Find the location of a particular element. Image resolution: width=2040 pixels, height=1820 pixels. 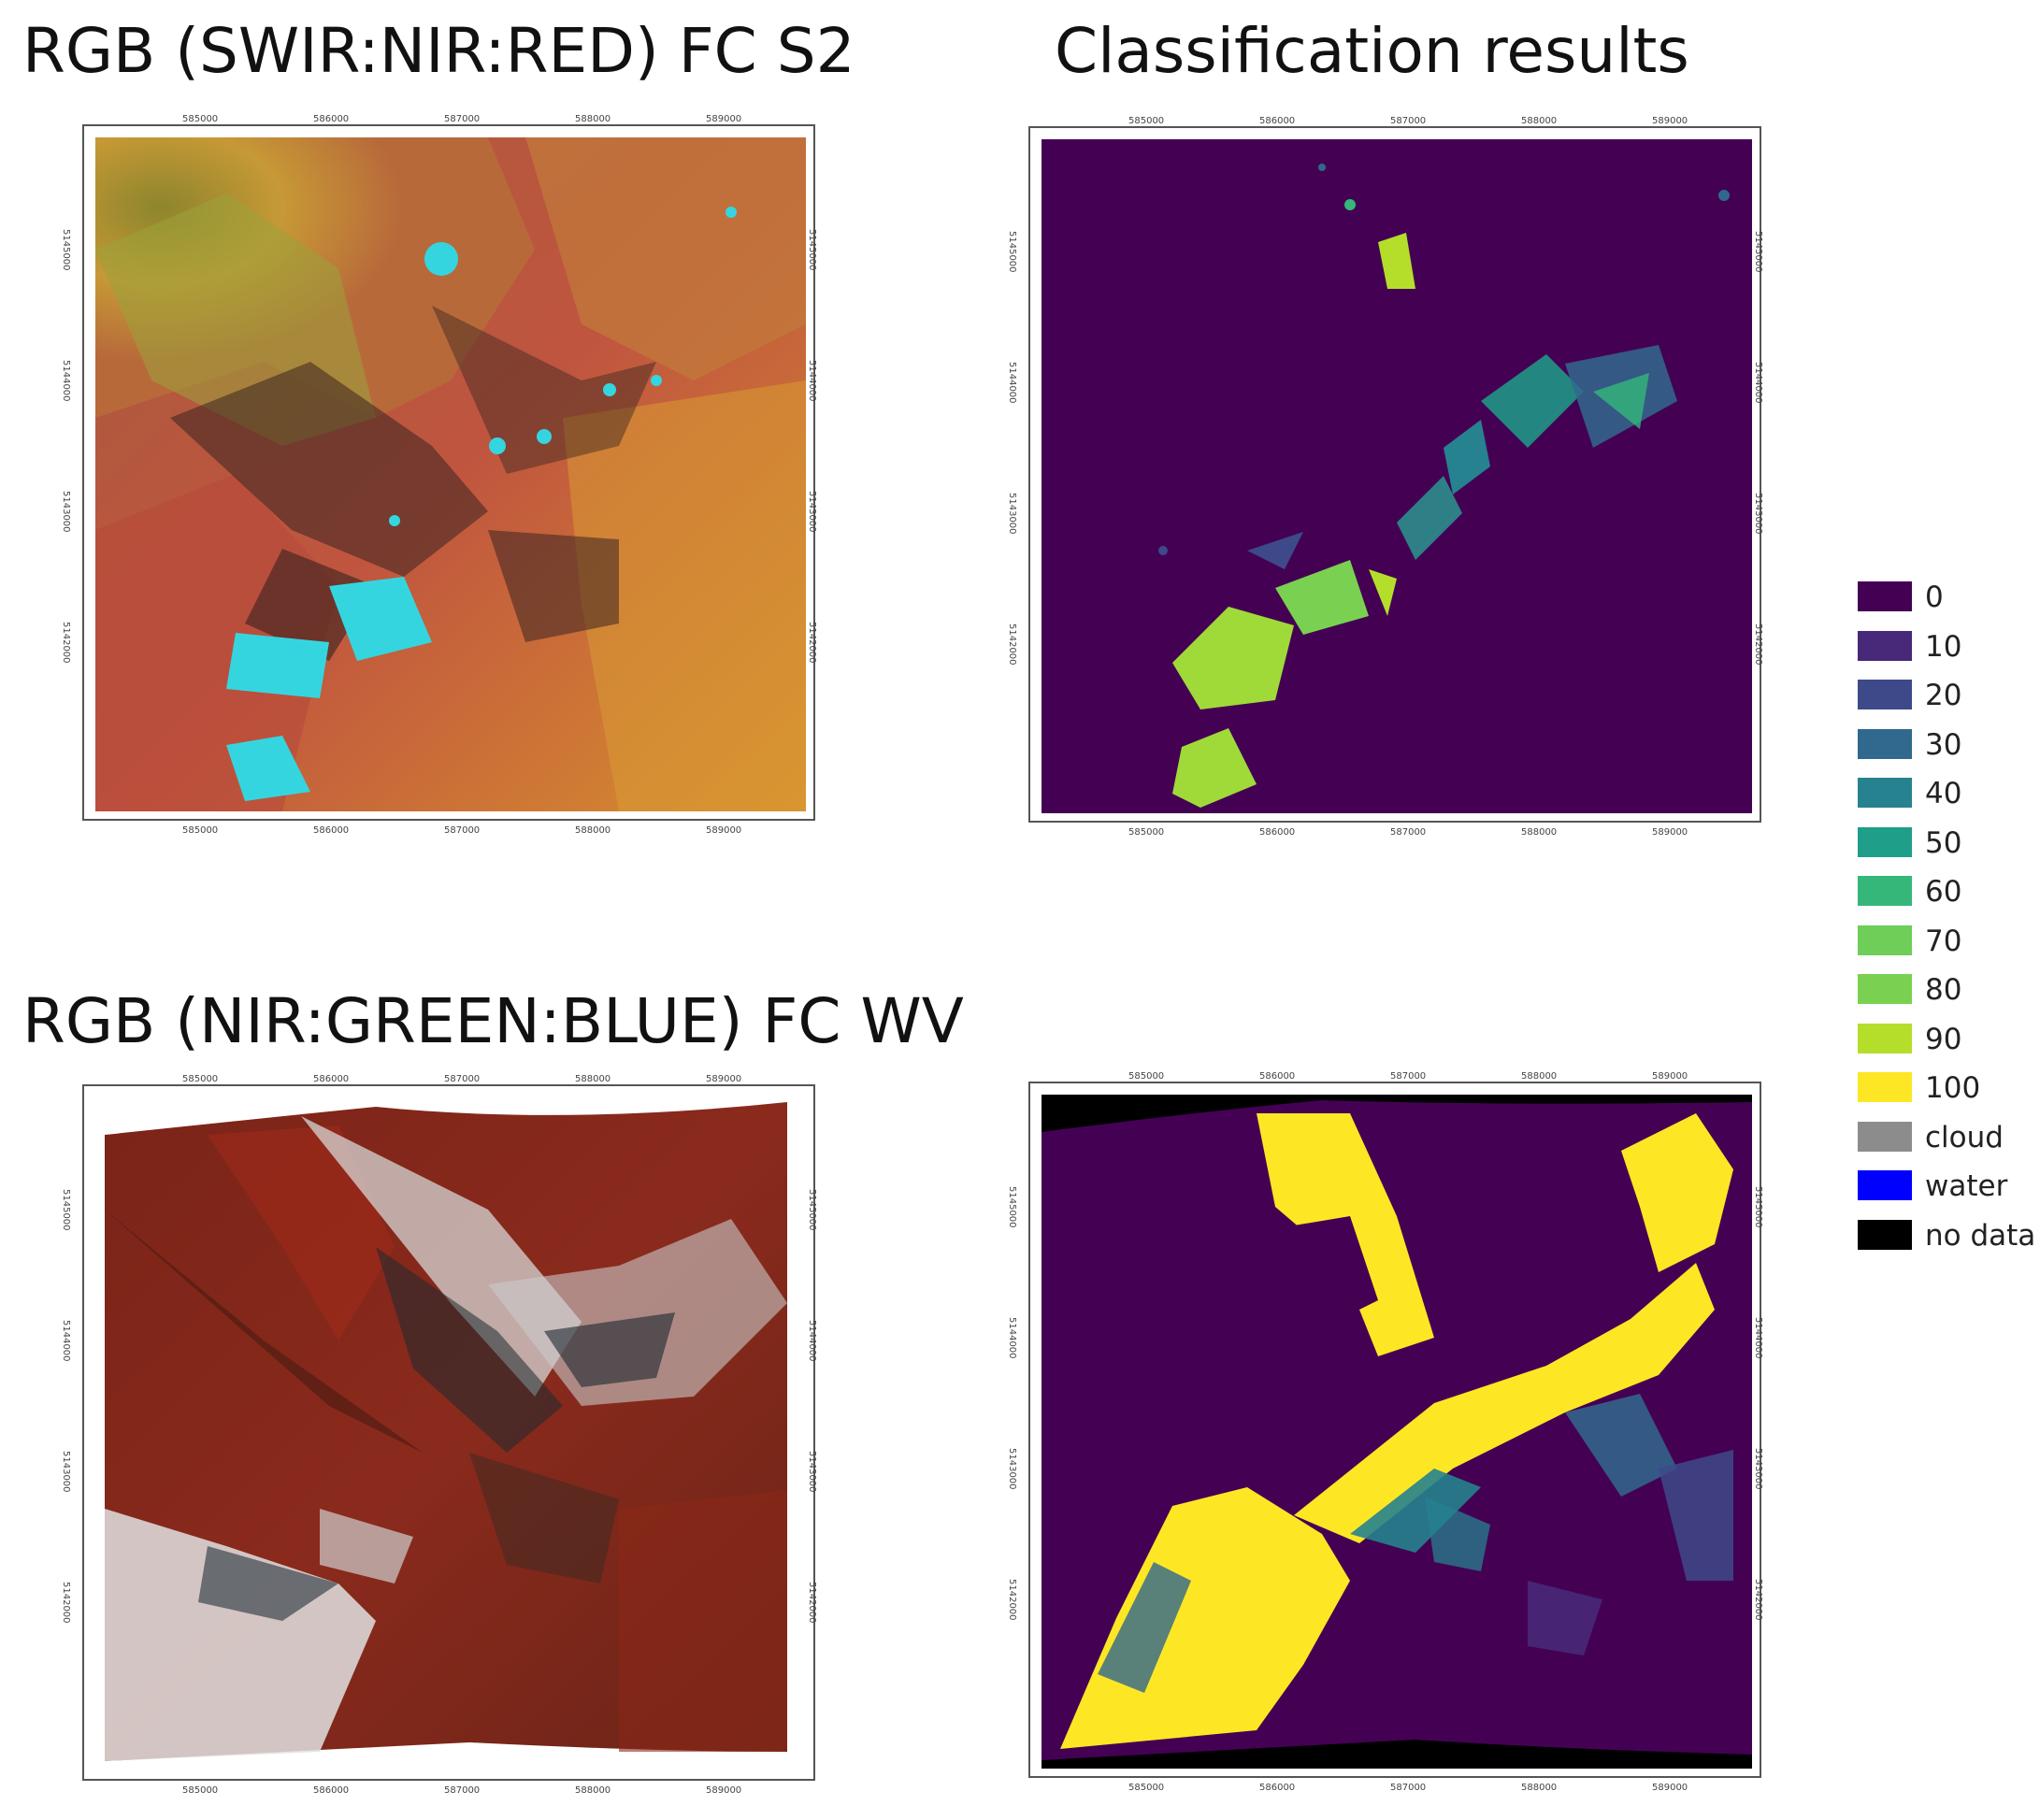

legend-item: 90 is located at coordinates (1949, 1039).